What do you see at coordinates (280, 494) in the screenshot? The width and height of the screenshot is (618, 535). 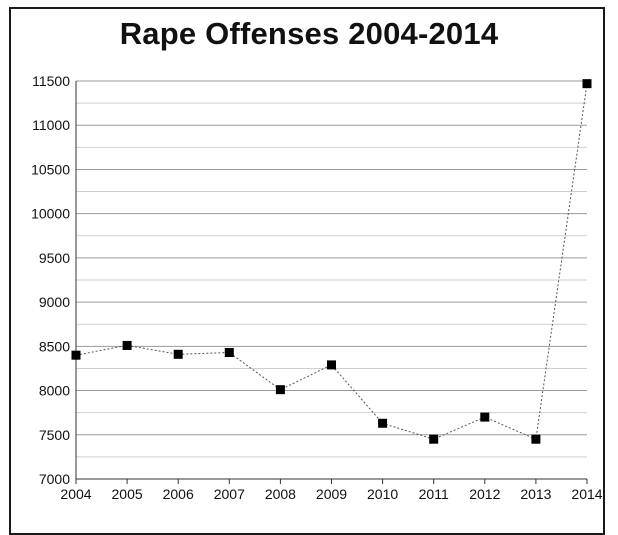 I see `x-tick-label: 2008` at bounding box center [280, 494].